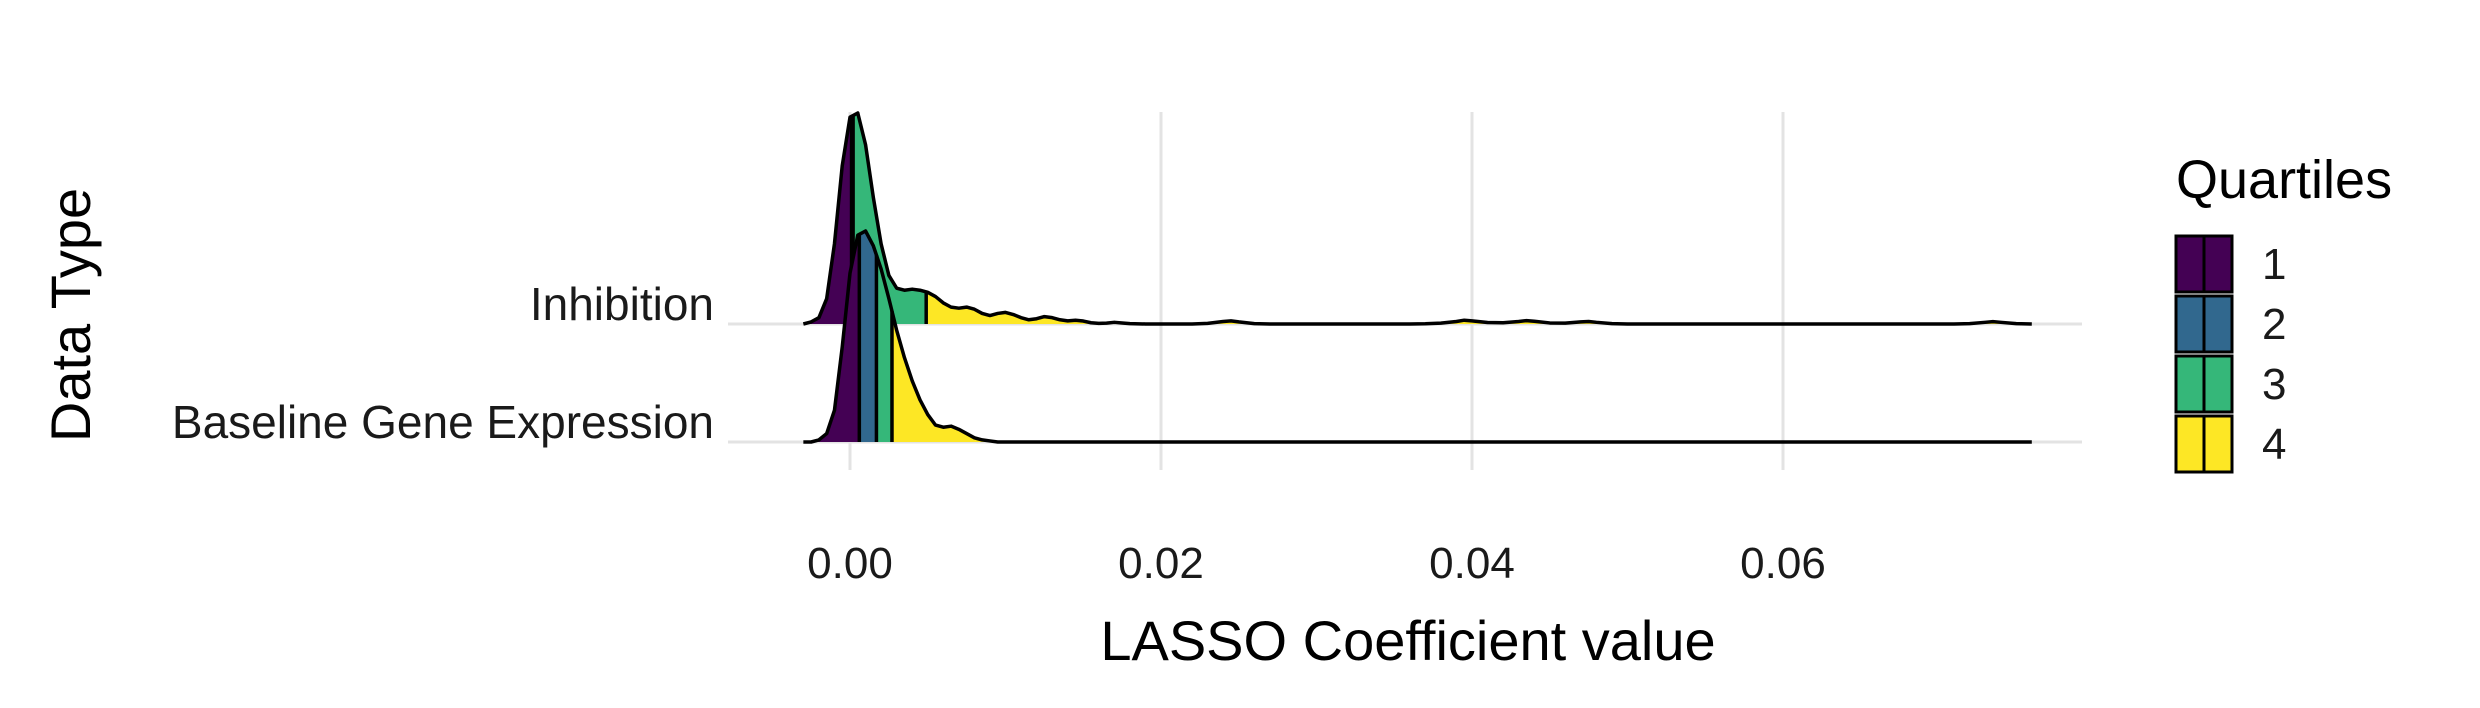  I want to click on legend-label: 3, so click(2274, 384).